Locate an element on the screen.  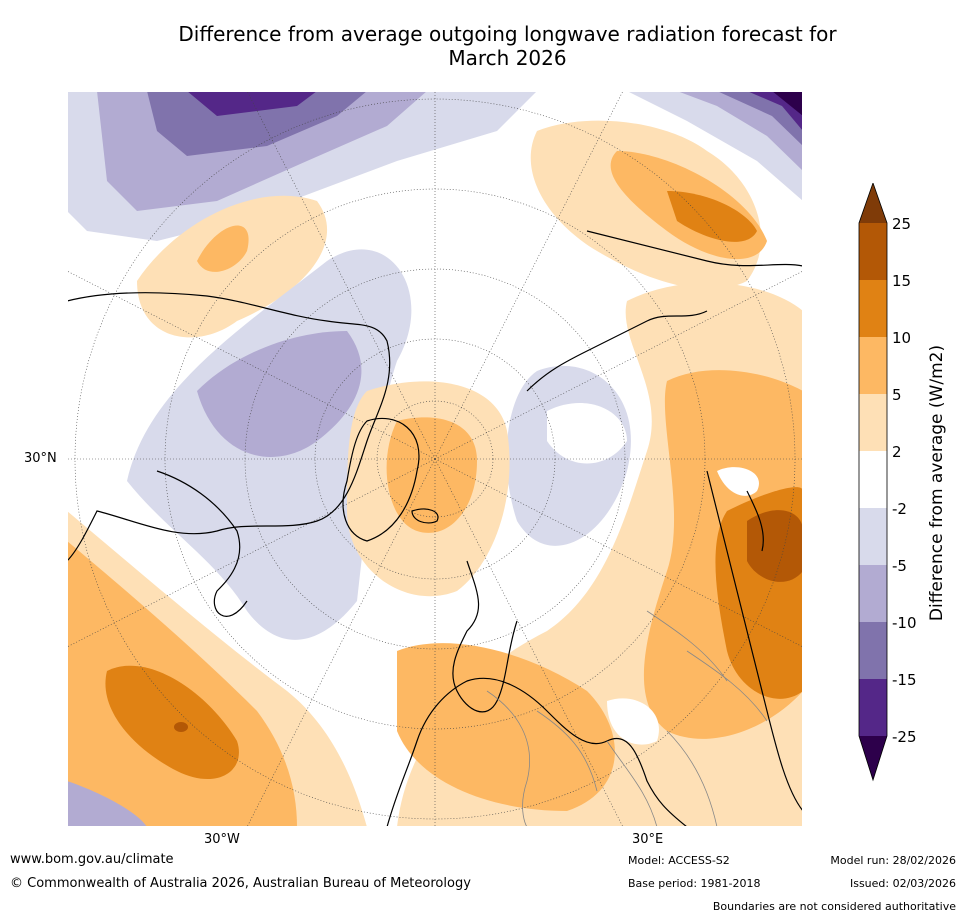
colorbar-tick-m25: -25 is located at coordinates (904, 737).